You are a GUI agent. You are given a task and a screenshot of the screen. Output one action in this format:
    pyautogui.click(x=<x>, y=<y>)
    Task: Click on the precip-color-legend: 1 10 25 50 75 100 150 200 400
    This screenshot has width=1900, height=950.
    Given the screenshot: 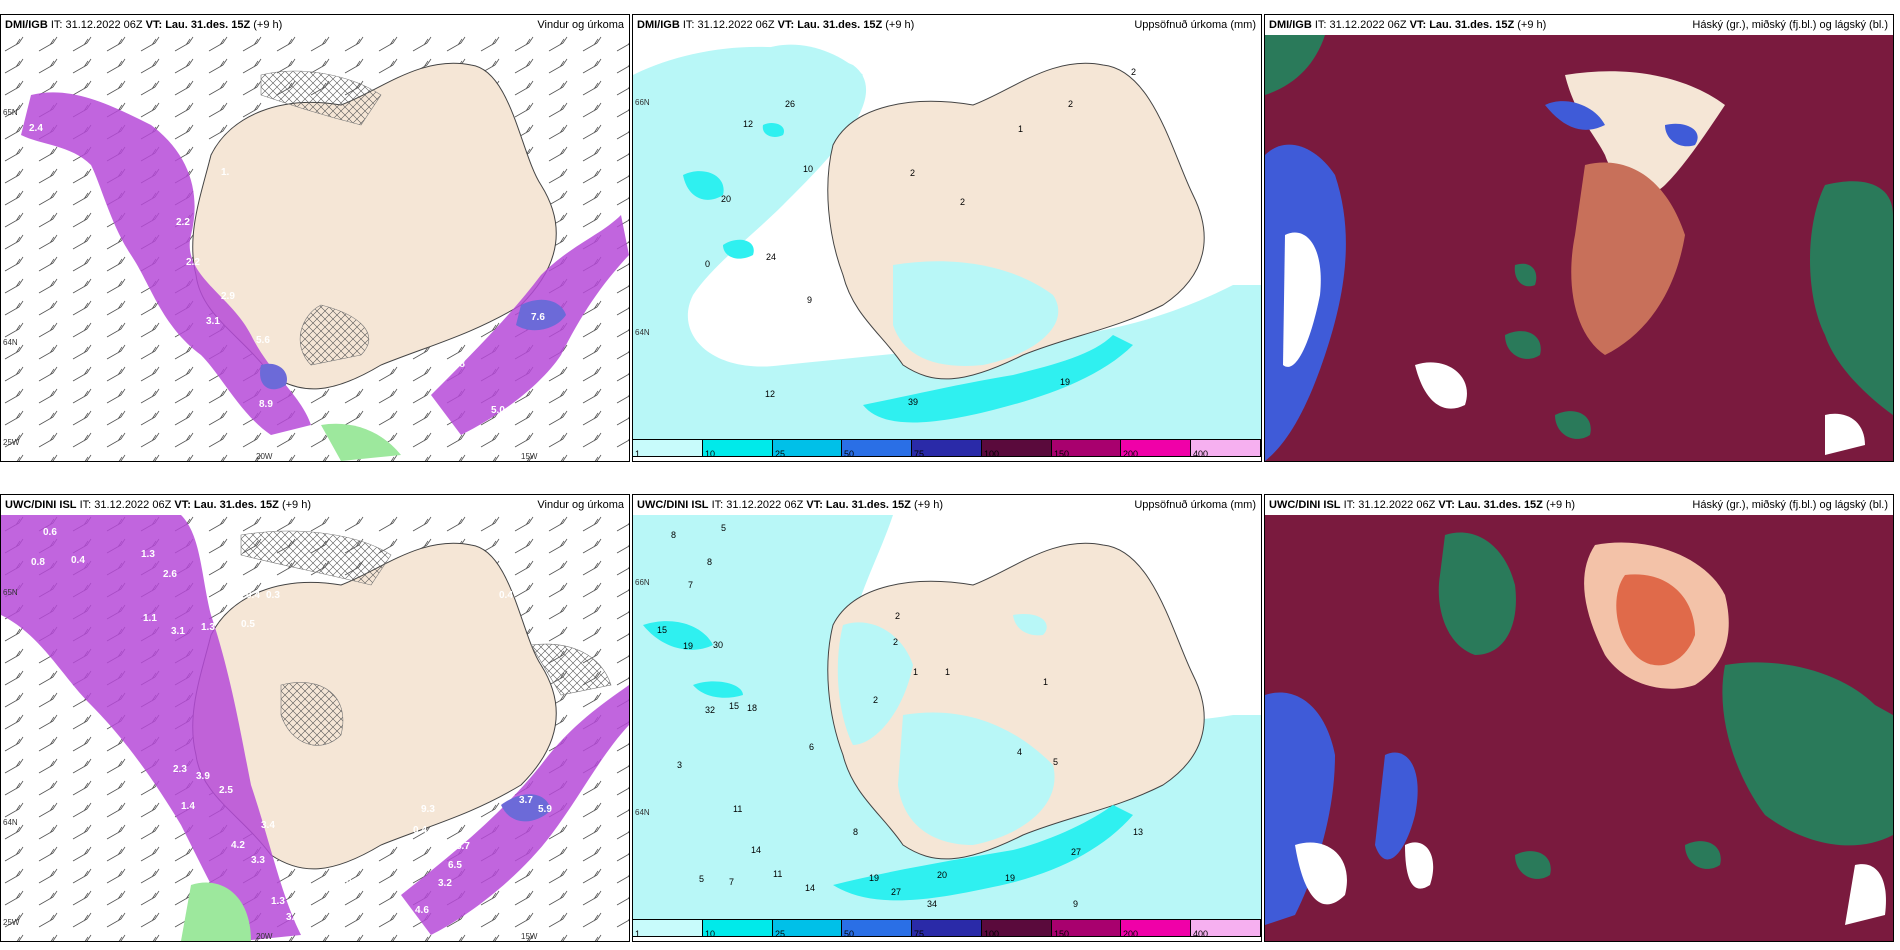 What is the action you would take?
    pyautogui.click(x=947, y=448)
    